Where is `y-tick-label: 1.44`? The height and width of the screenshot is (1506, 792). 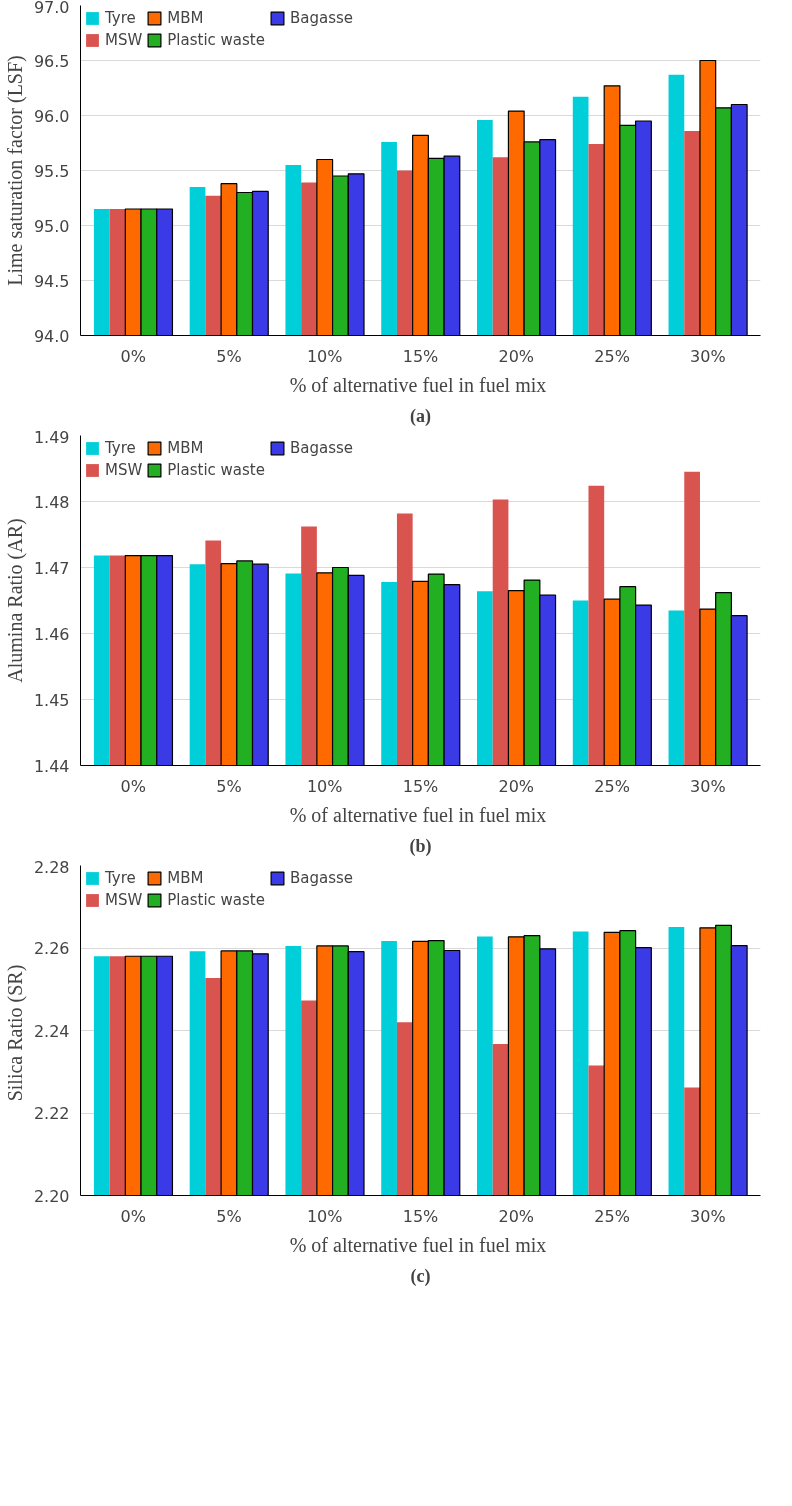
y-tick-label: 1.44 is located at coordinates (51, 766).